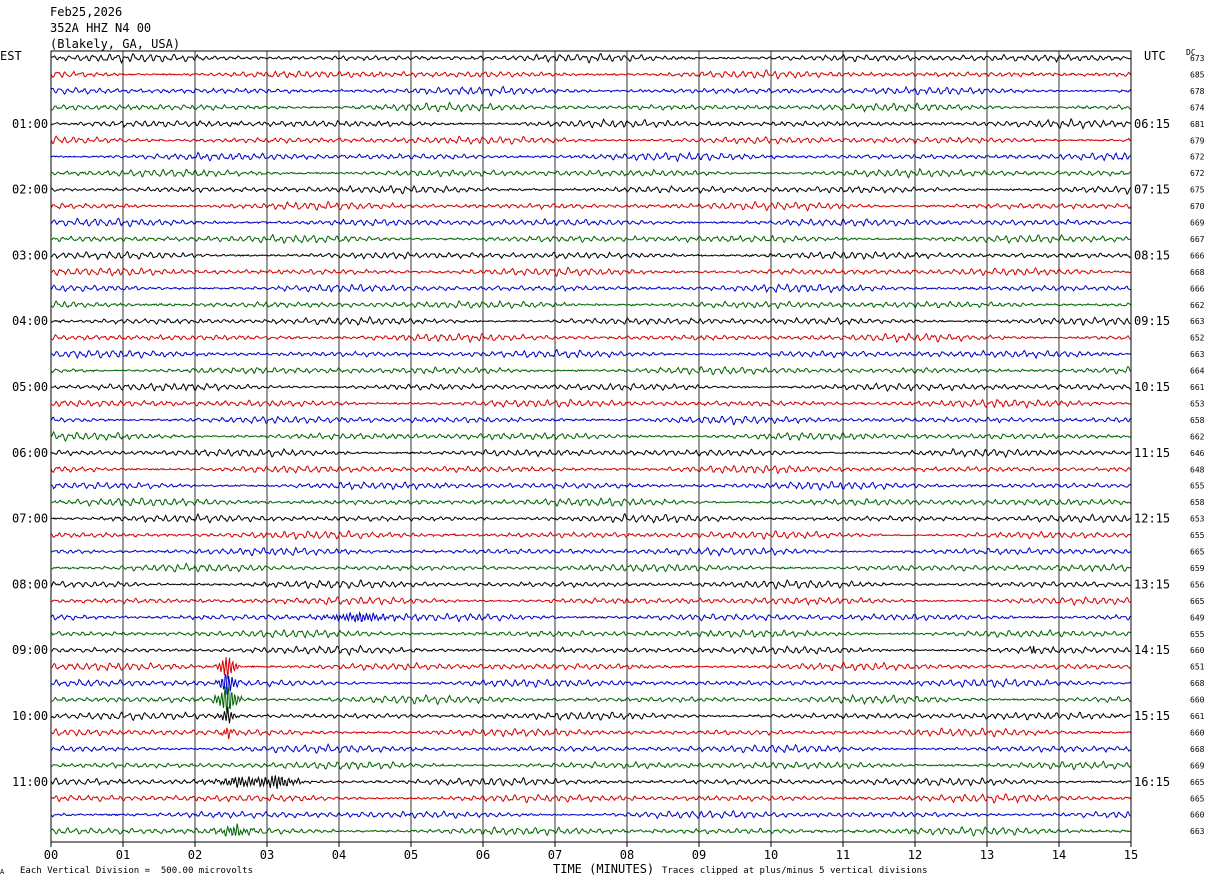 The width and height of the screenshot is (1210, 886). What do you see at coordinates (30, 124) in the screenshot?
I see `left-hour-label: 01:00` at bounding box center [30, 124].